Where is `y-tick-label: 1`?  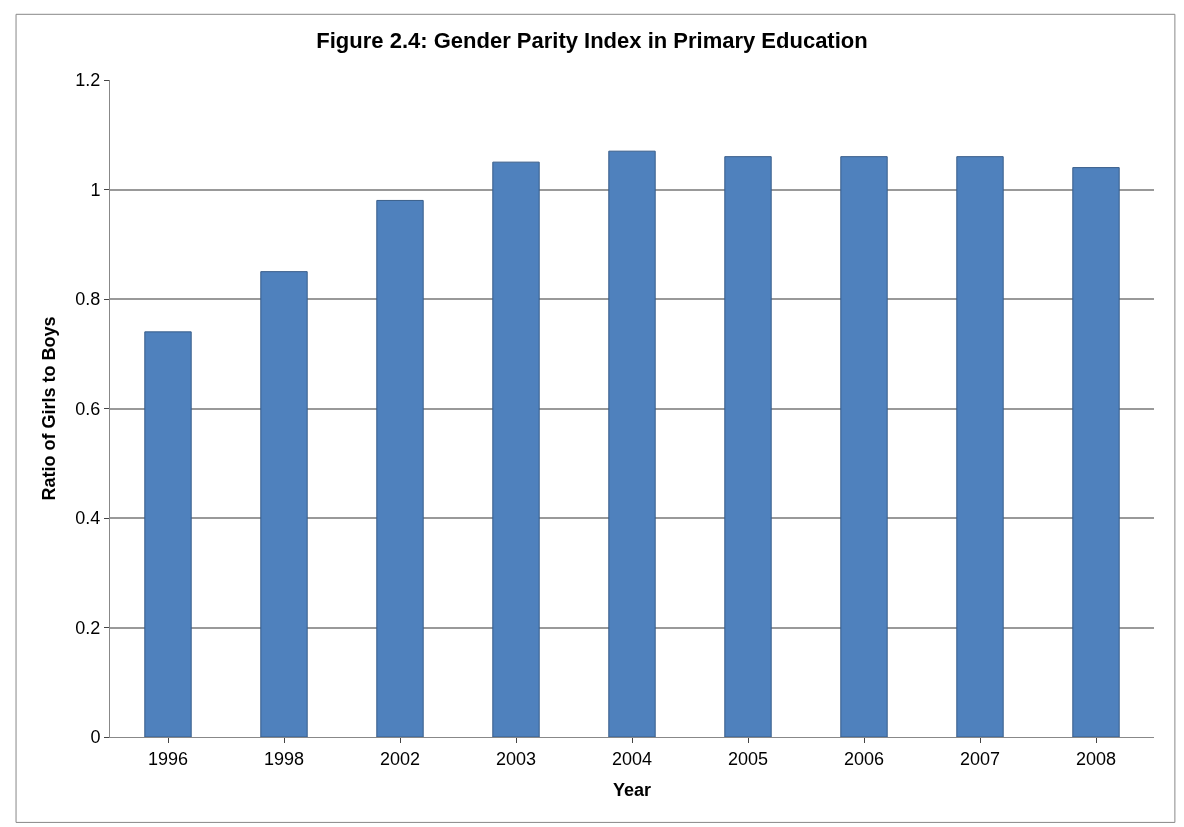 y-tick-label: 1 is located at coordinates (95, 189).